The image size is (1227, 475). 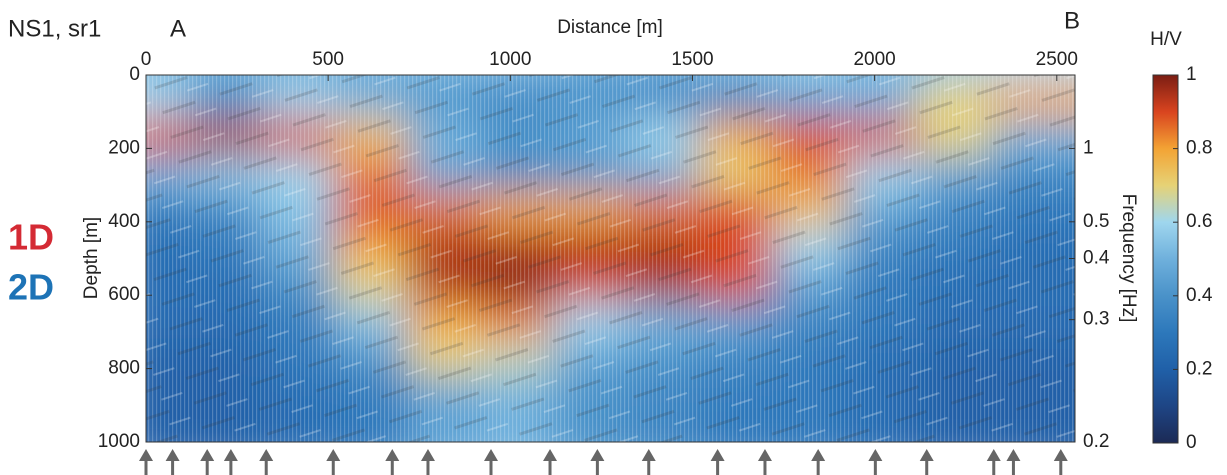 I want to click on colorbar-title: H/V, so click(x=1166, y=39).